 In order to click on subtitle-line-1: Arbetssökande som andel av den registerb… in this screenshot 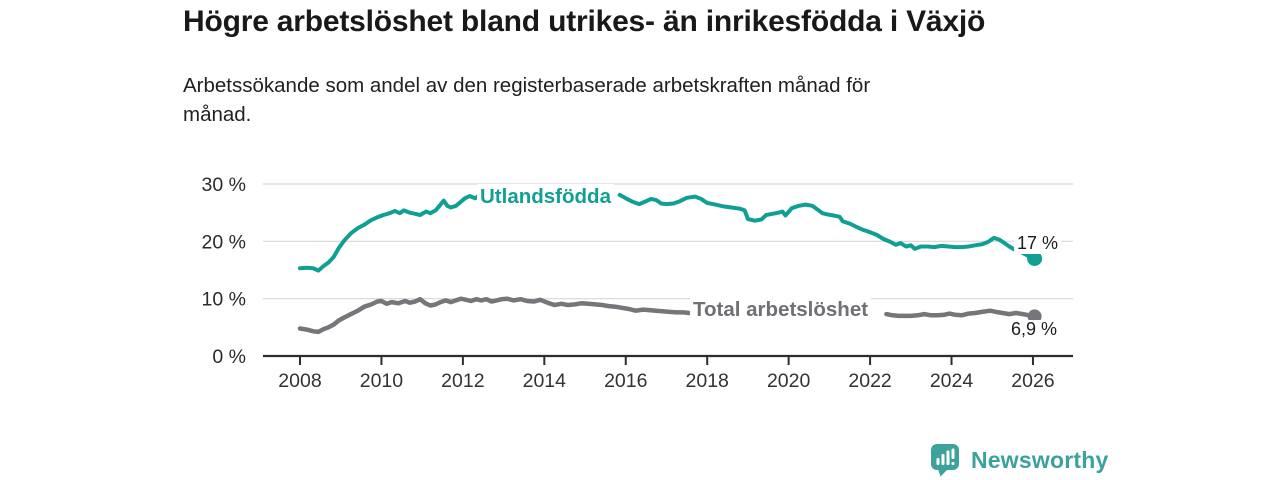, I will do `click(527, 85)`.